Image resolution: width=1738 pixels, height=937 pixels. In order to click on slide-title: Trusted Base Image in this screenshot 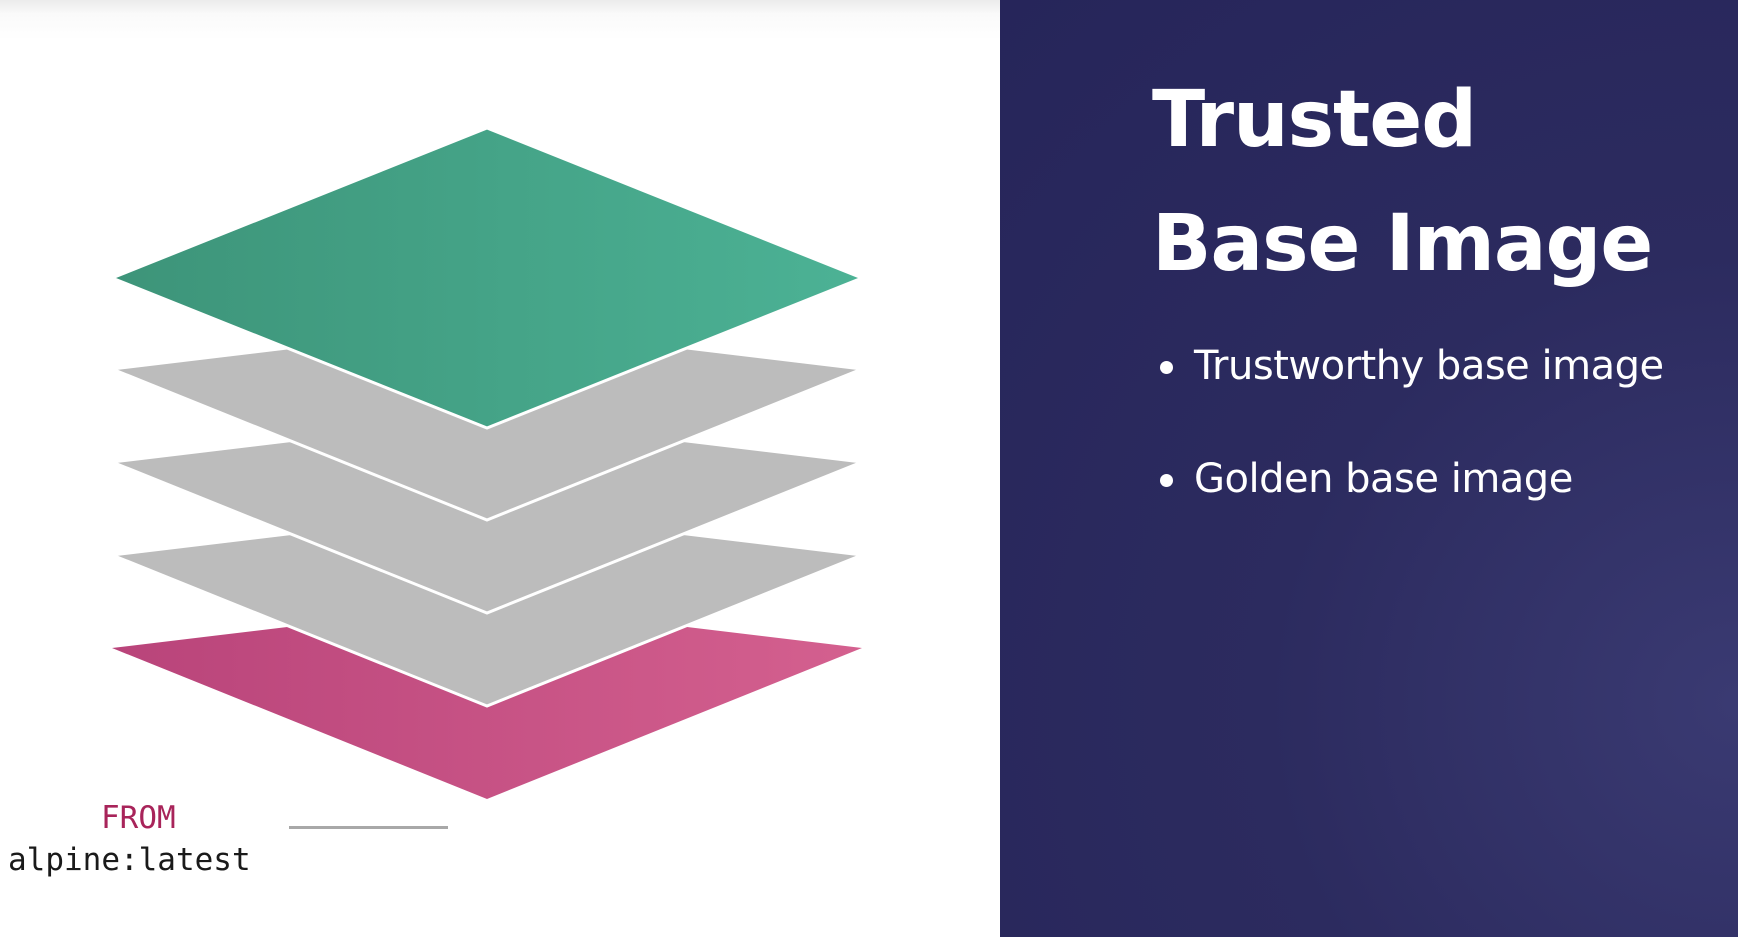, I will do `click(1402, 182)`.